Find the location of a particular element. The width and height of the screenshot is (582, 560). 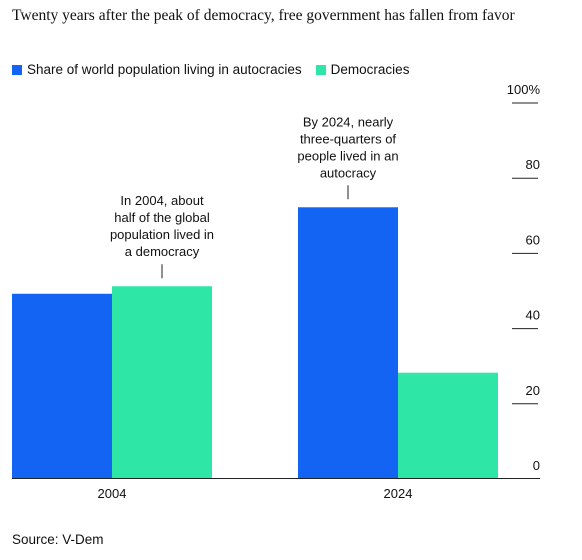

x-tick-label-2004: 2004 is located at coordinates (112, 493).